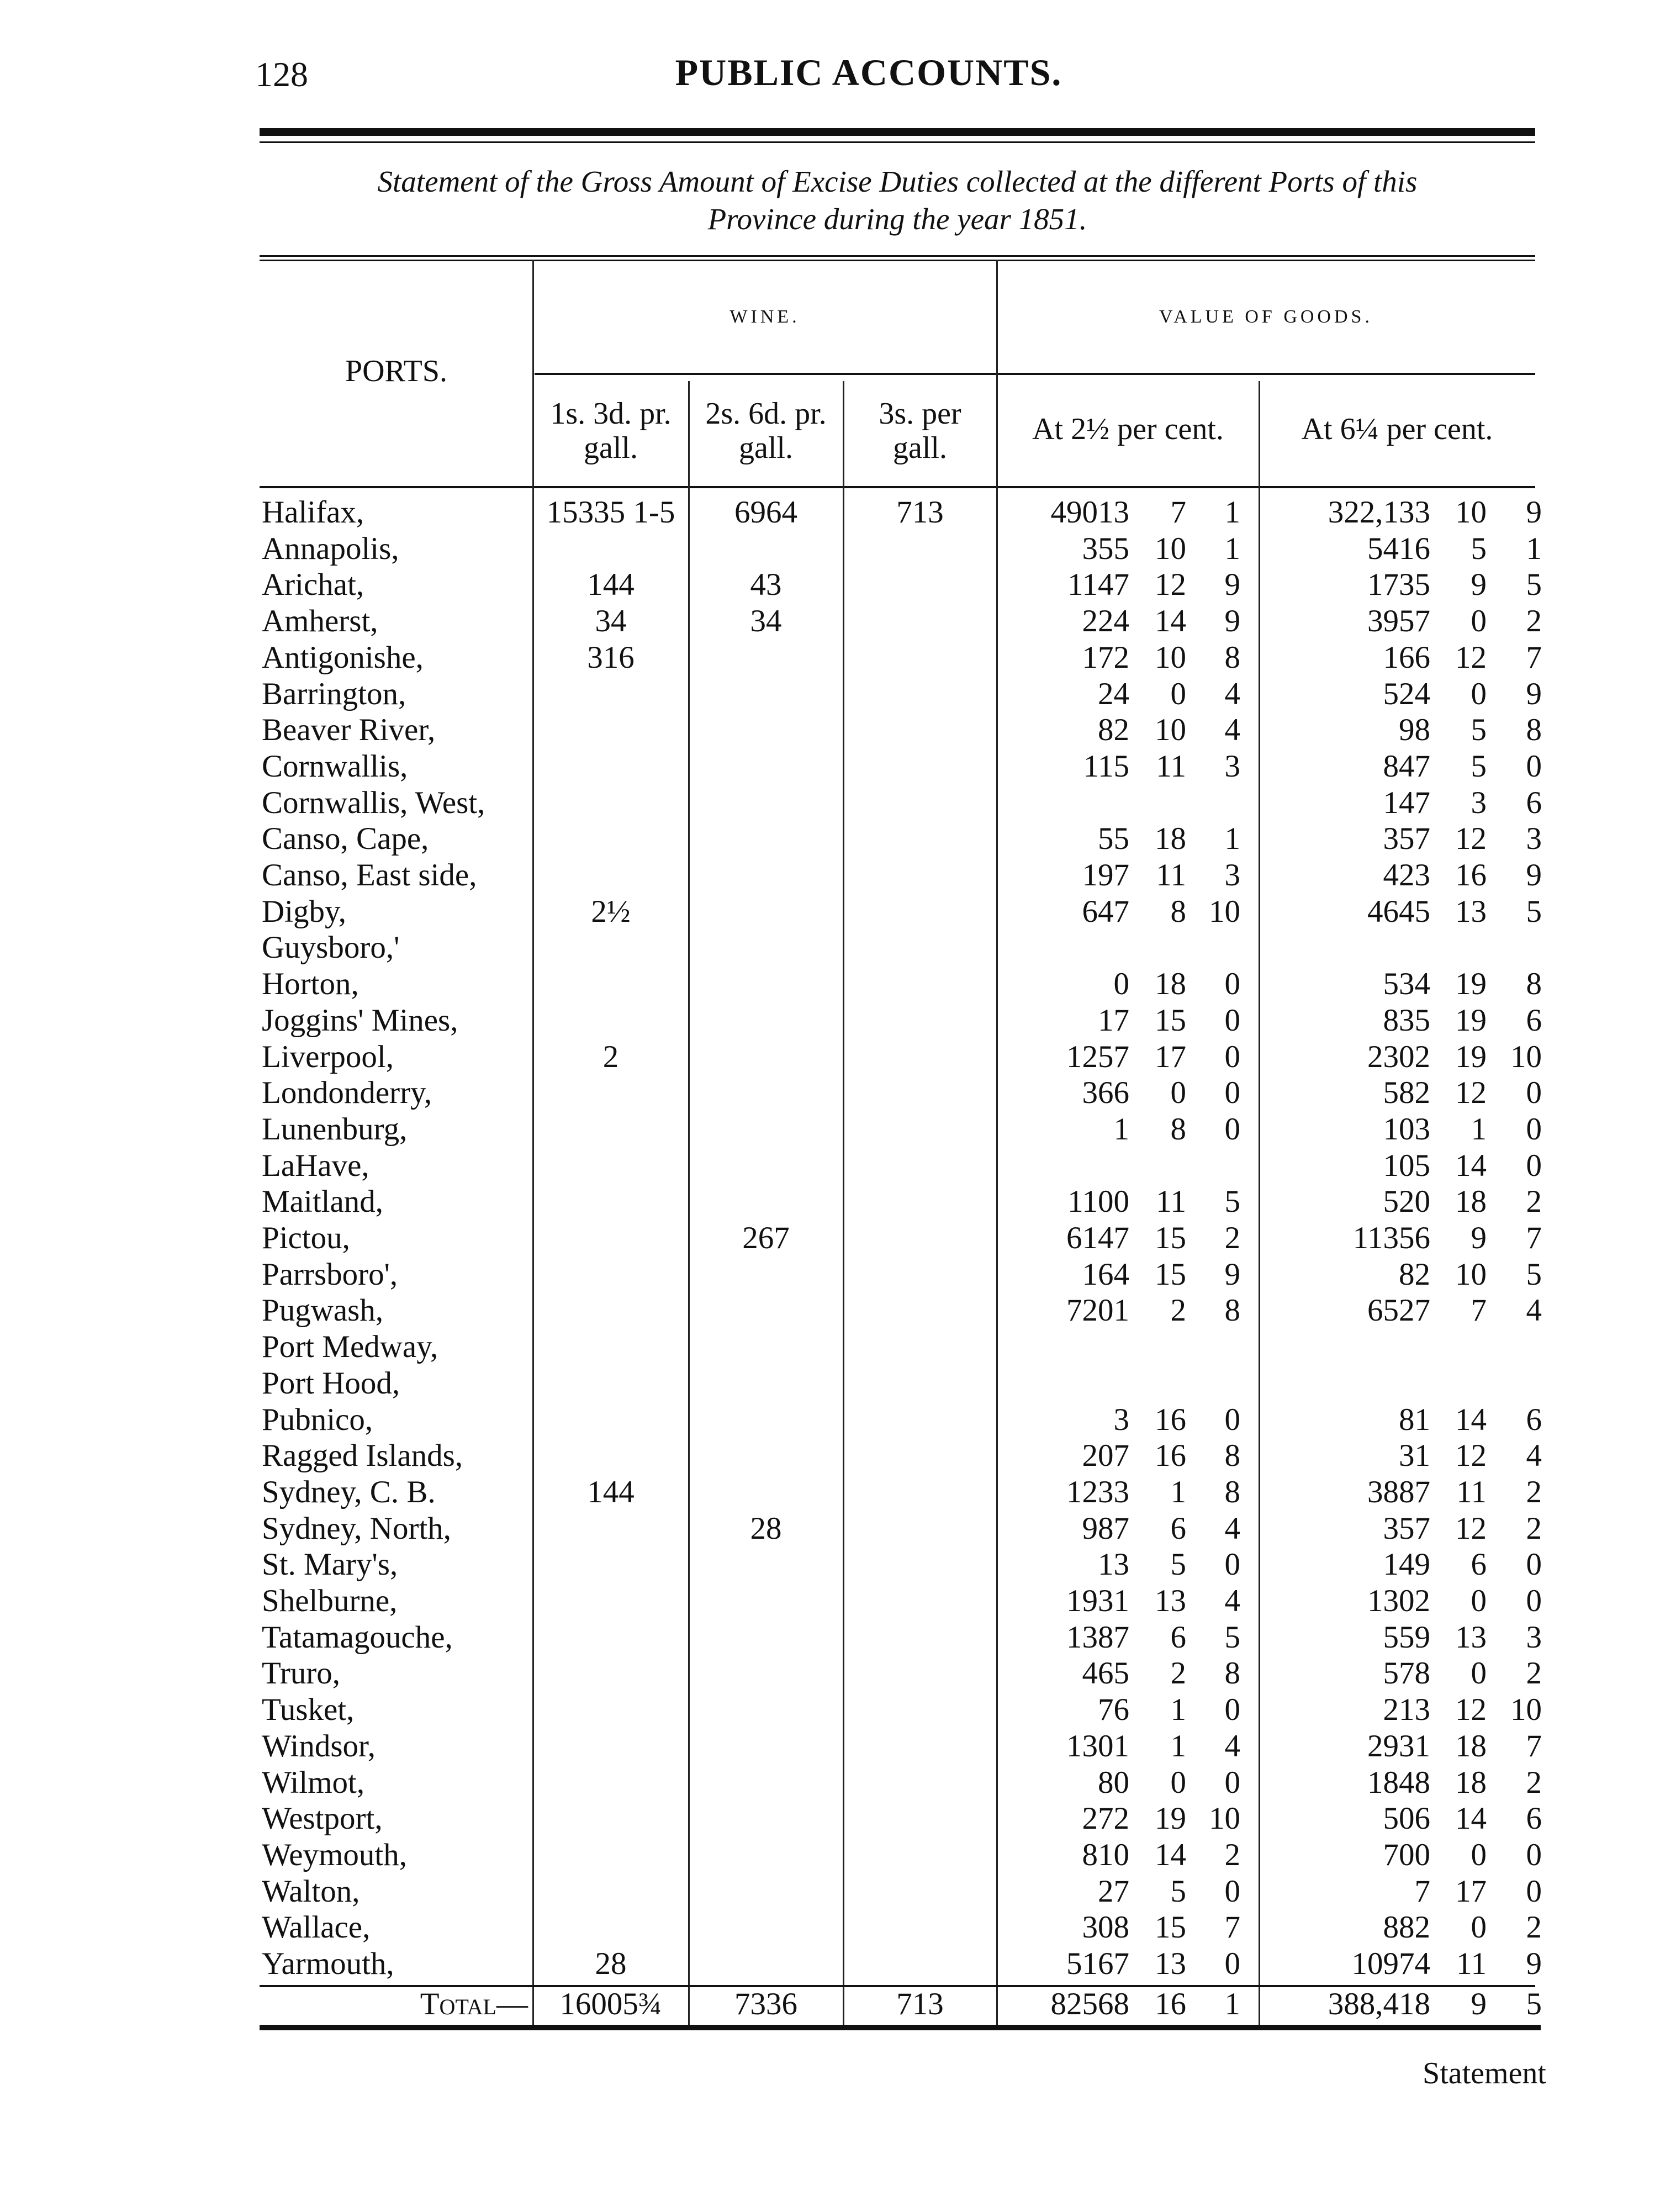 The height and width of the screenshot is (2212, 1660). Describe the element at coordinates (830, 984) in the screenshot. I see `table-row: Horton, 0 534 18 19 0 8` at that location.